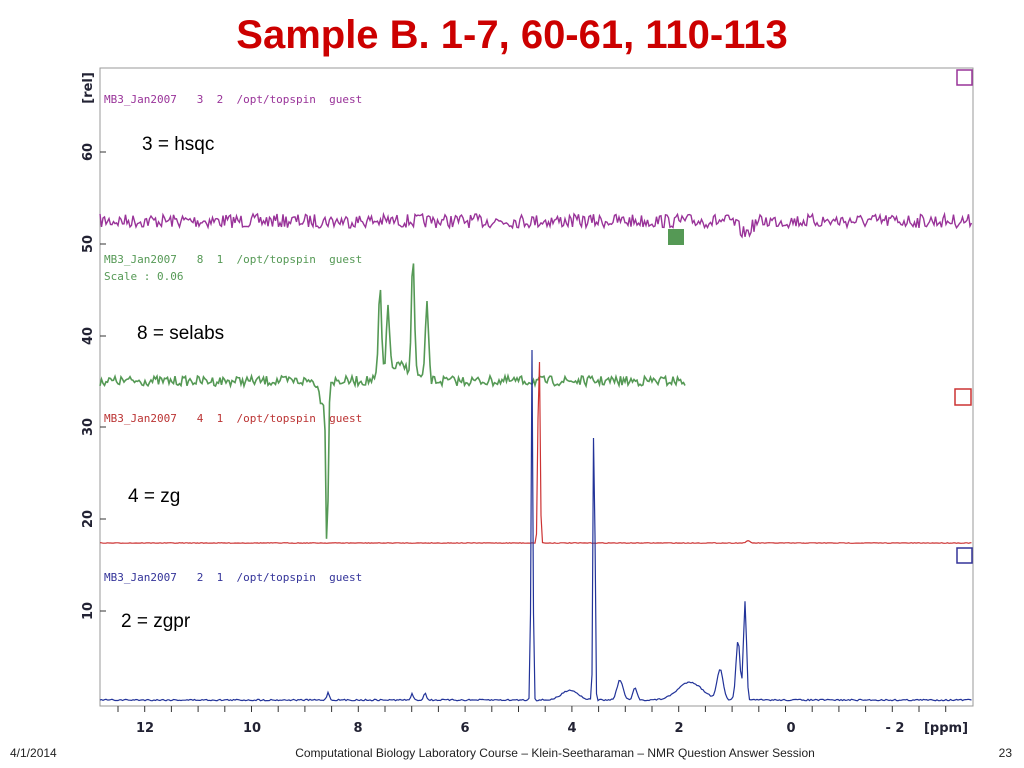 This screenshot has width=1024, height=768. Describe the element at coordinates (536, 225) in the screenshot. I see `spectrum-trace` at that location.